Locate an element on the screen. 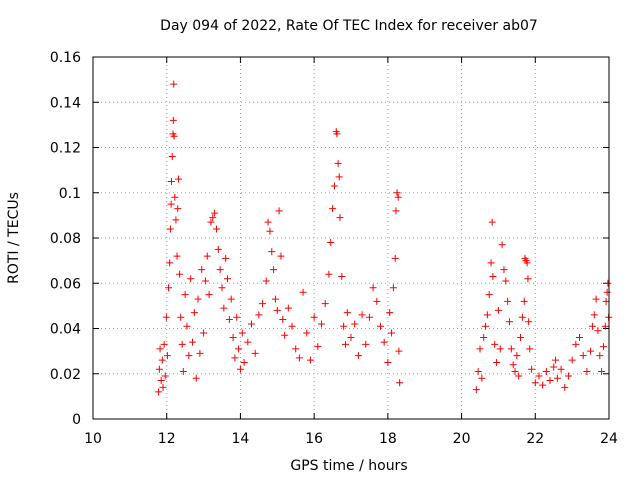 This screenshot has width=640, height=480. y-tick-label: 0.16 is located at coordinates (65, 58).